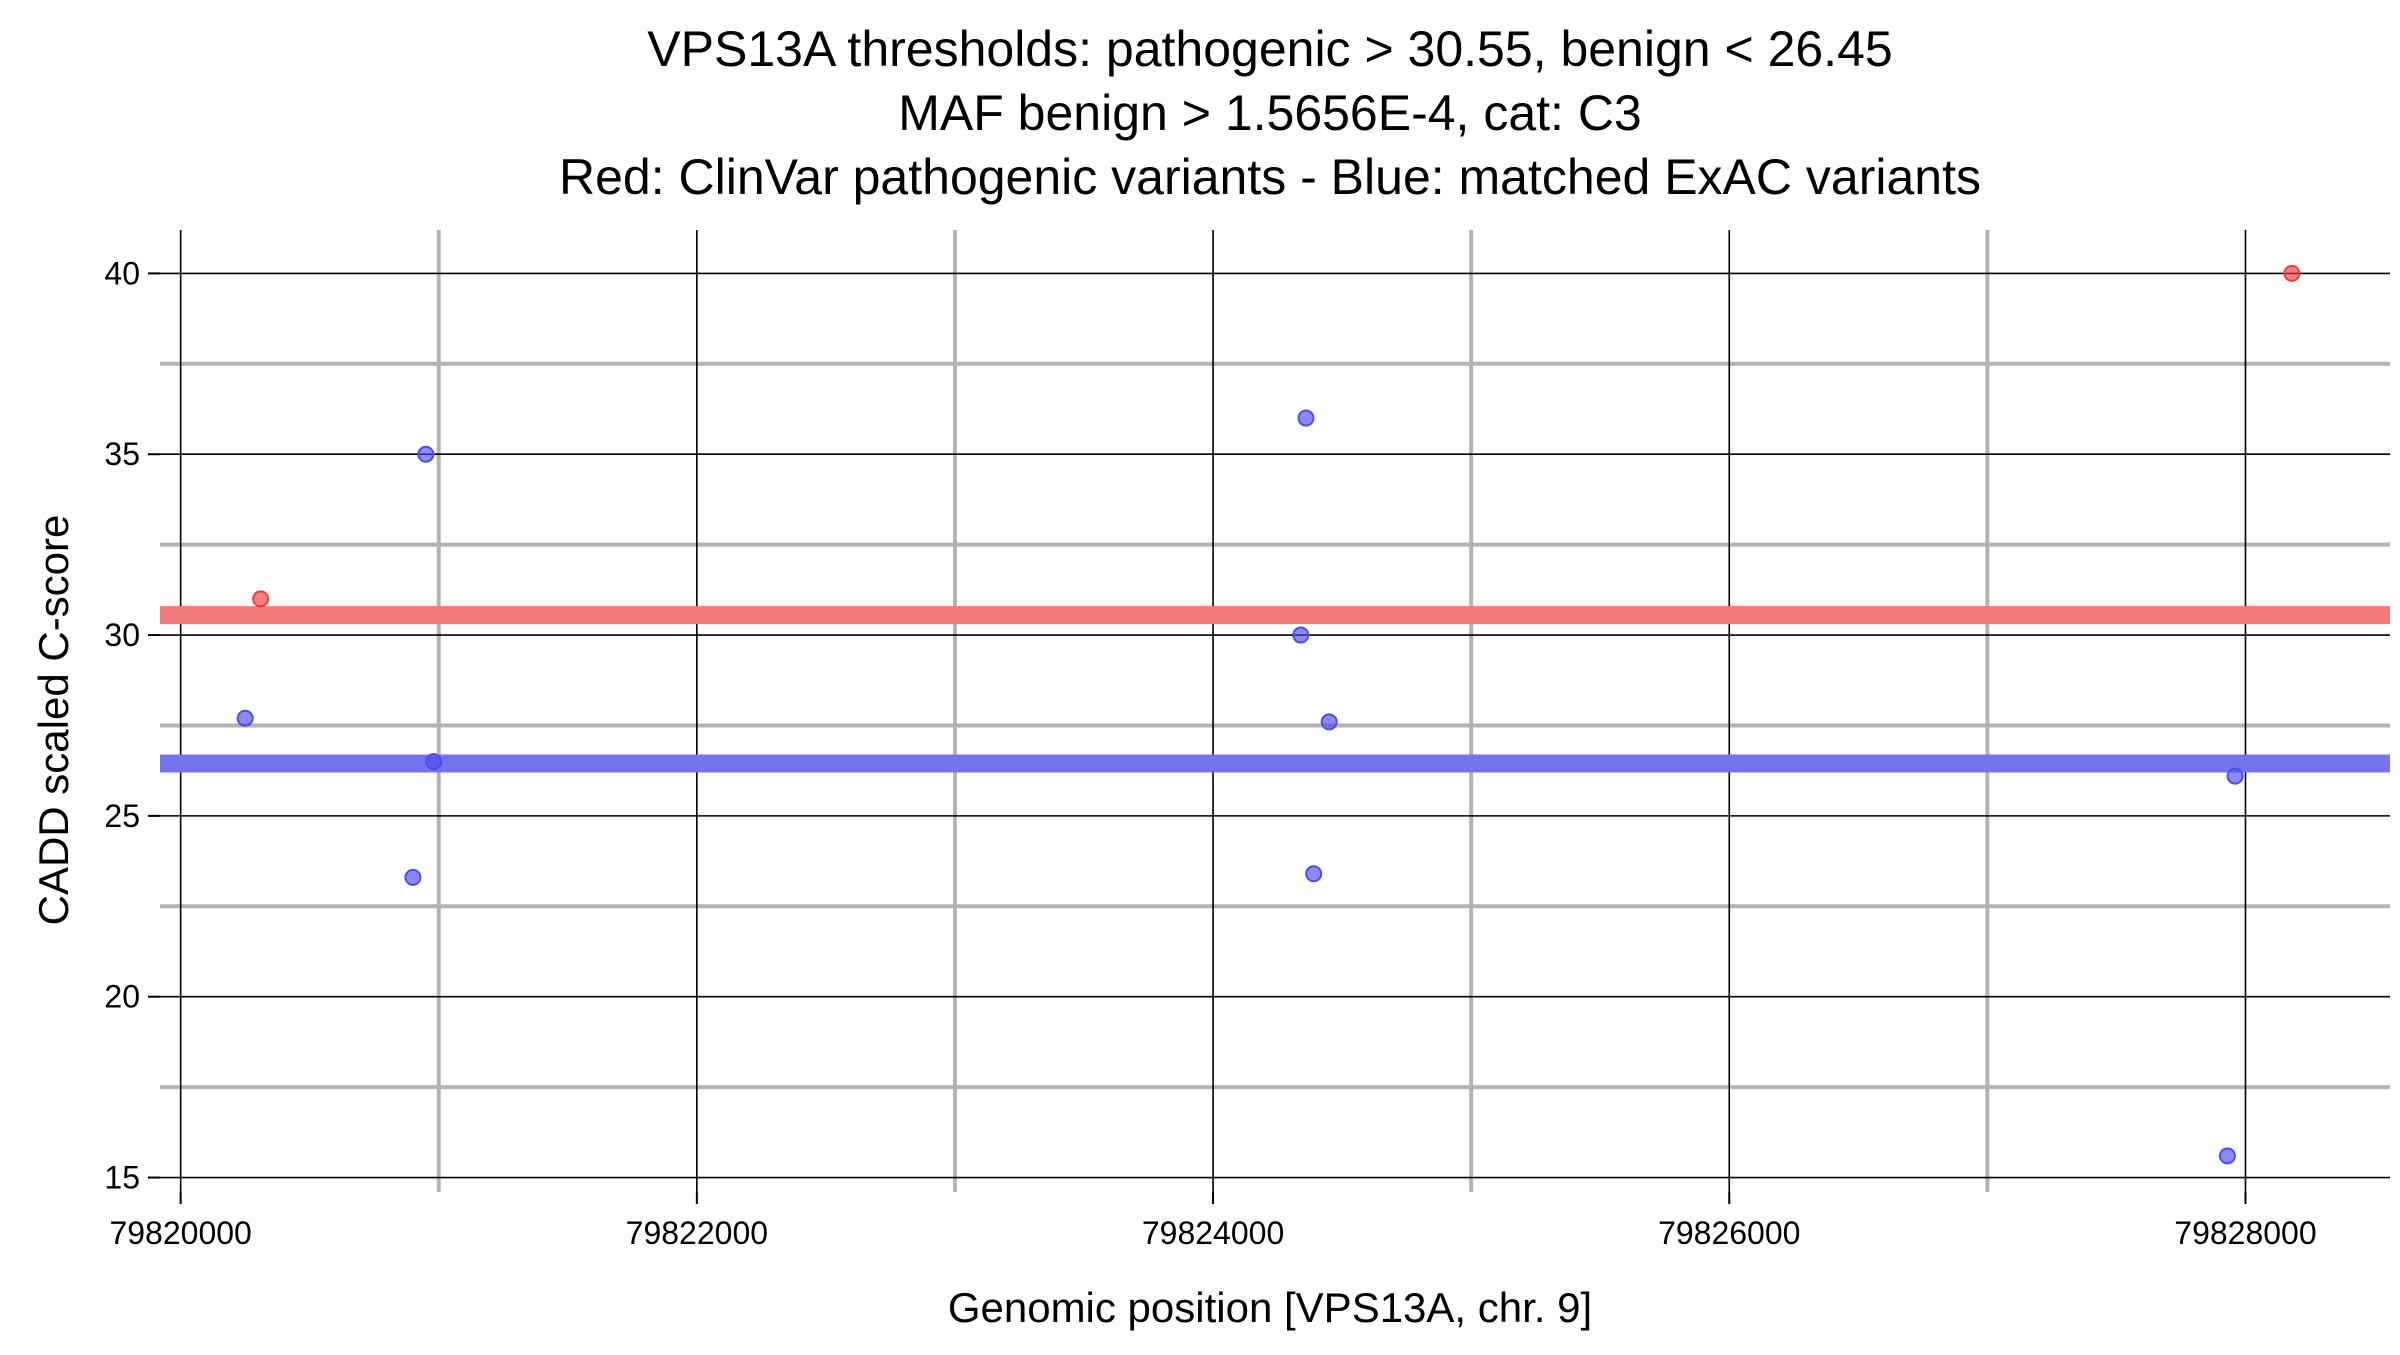  What do you see at coordinates (697, 1233) in the screenshot?
I see `x-tick-label: 79822000` at bounding box center [697, 1233].